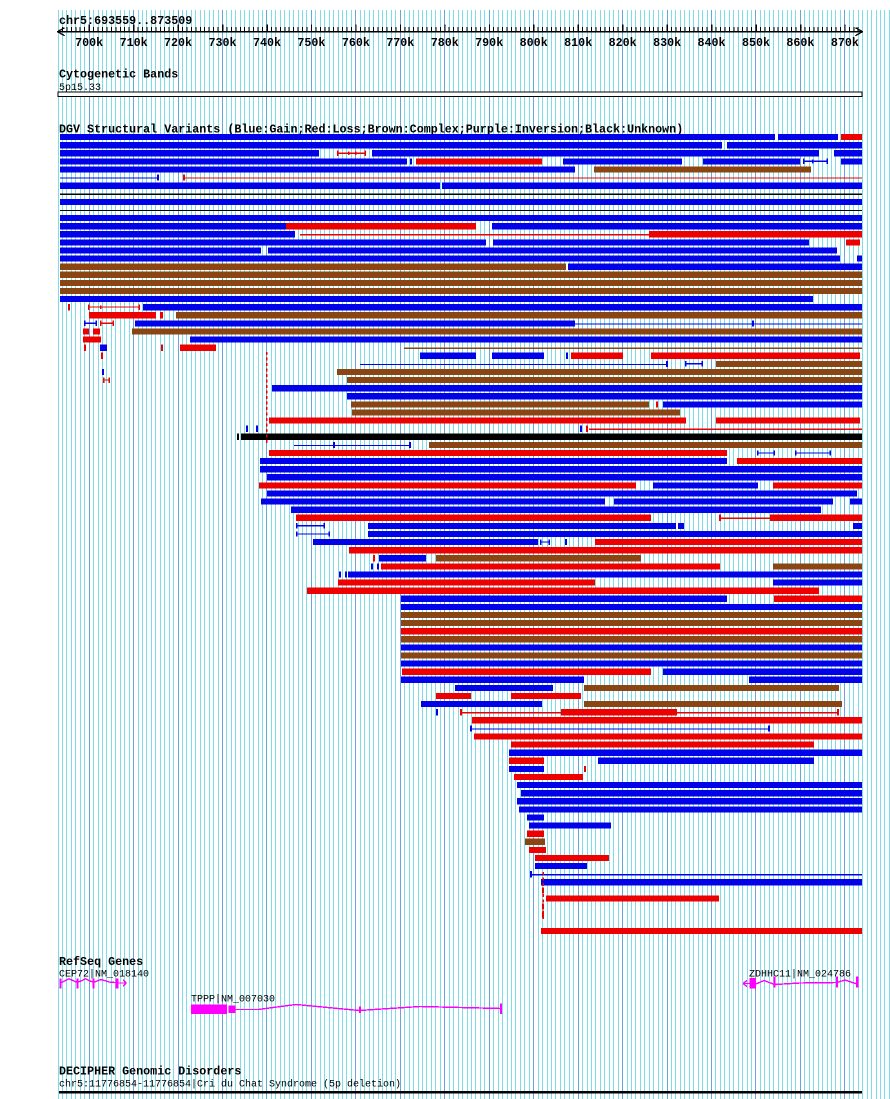 This screenshot has width=890, height=1099. Describe the element at coordinates (445, 43) in the screenshot. I see `svg-text: 780k` at that location.